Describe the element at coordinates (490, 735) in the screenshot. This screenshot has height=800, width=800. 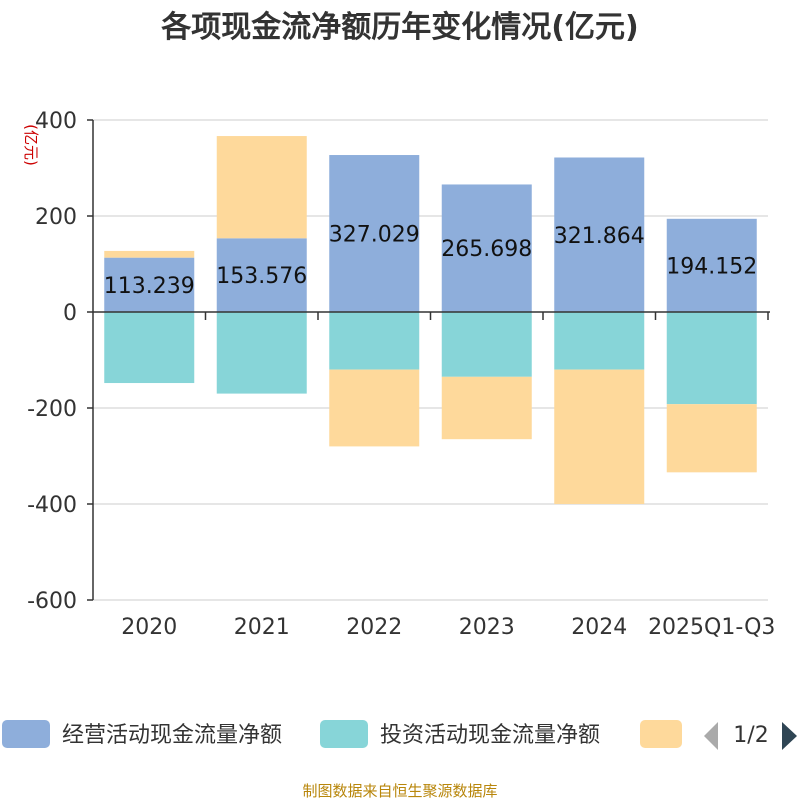
I see `legend-label-investing: 投资活动现金流量净额` at that location.